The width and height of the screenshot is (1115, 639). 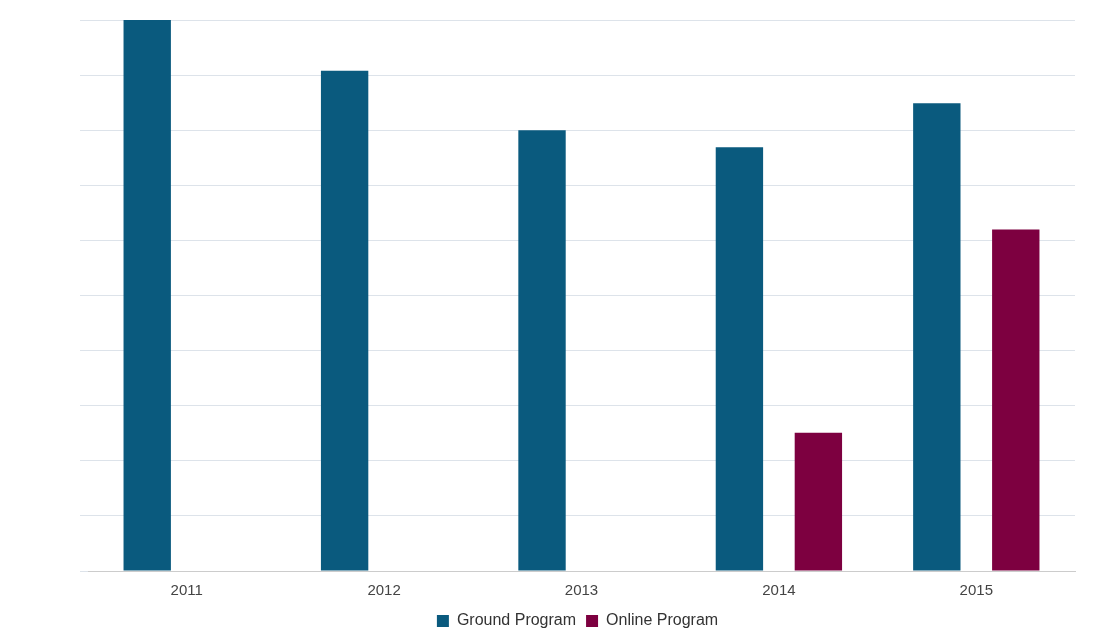 I want to click on x-tick-label: 2014, so click(x=779, y=590).